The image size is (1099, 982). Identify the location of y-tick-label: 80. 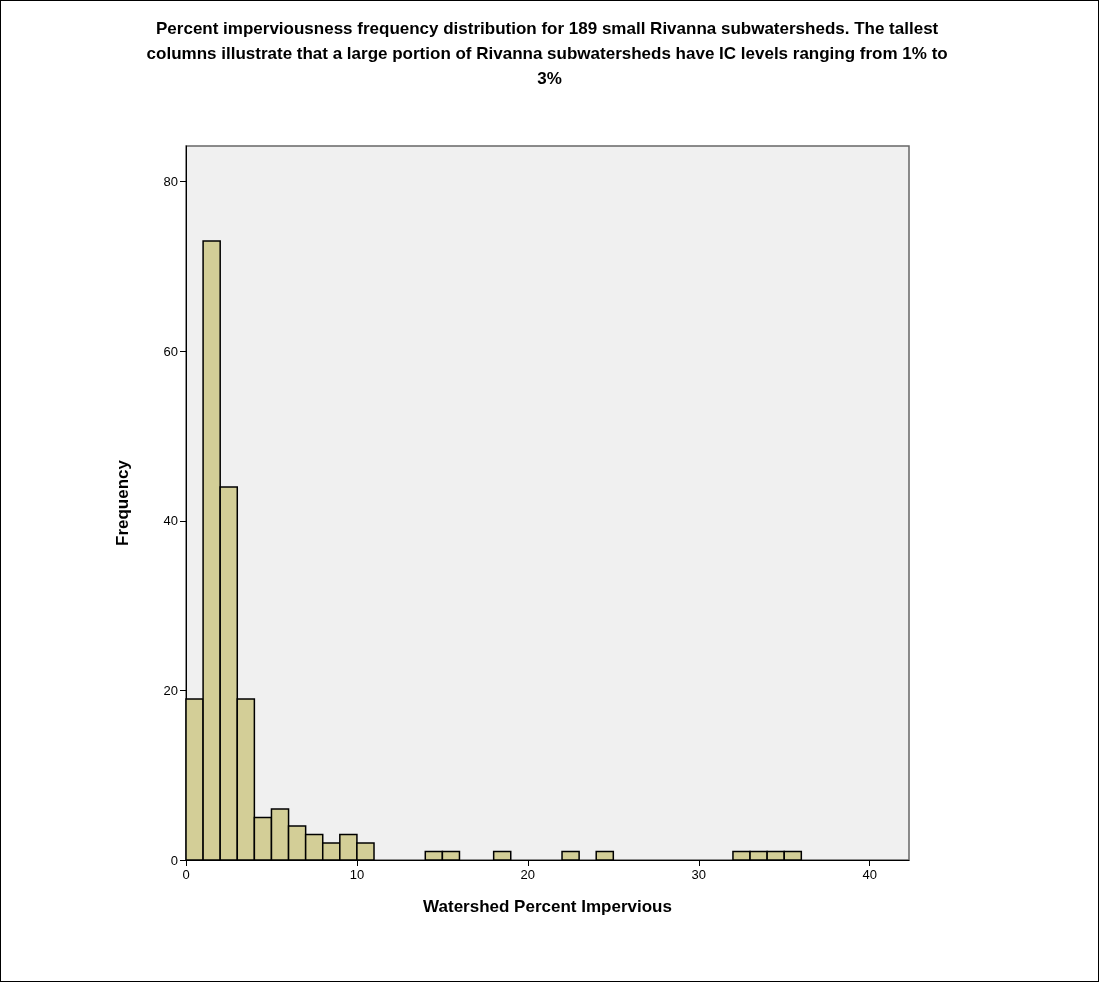
(170, 182).